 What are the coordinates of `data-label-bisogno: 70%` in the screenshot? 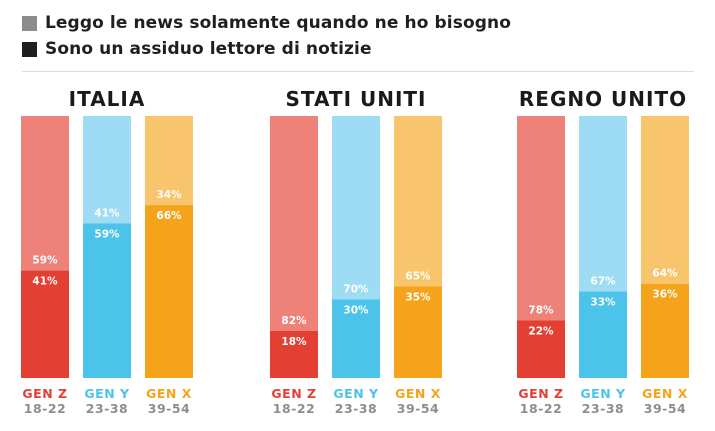 It's located at (356, 289).